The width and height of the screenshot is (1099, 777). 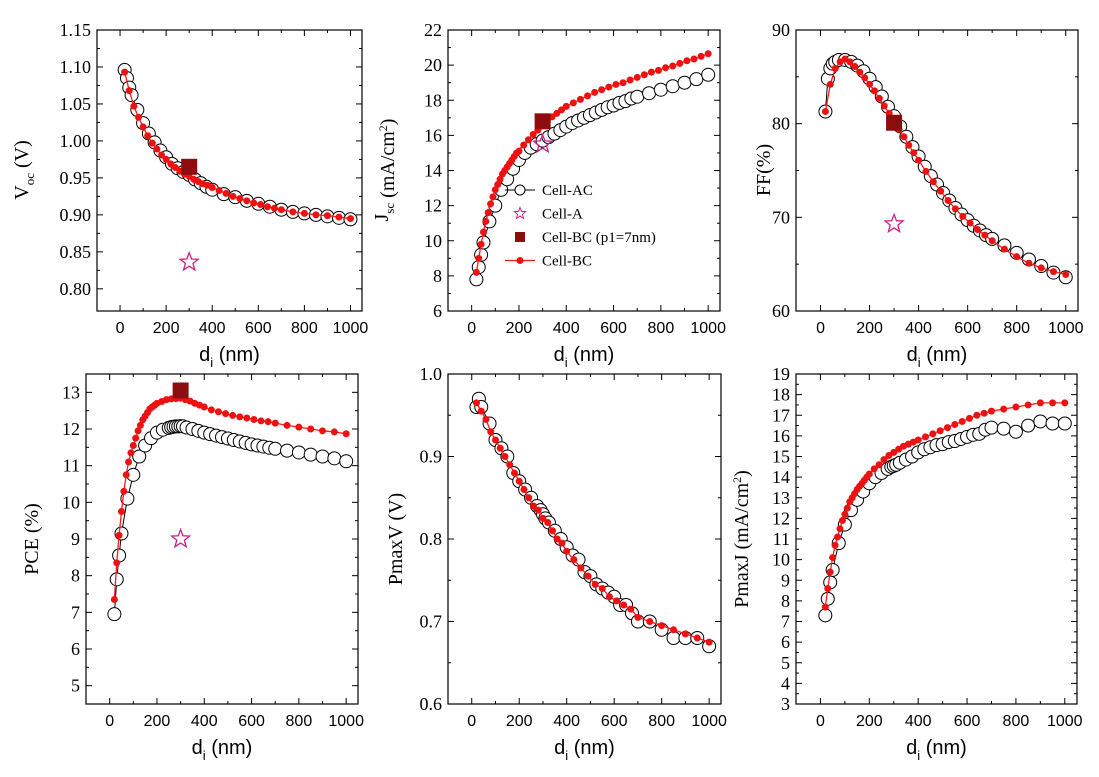 What do you see at coordinates (785, 622) in the screenshot?
I see `y-tick-label: 7` at bounding box center [785, 622].